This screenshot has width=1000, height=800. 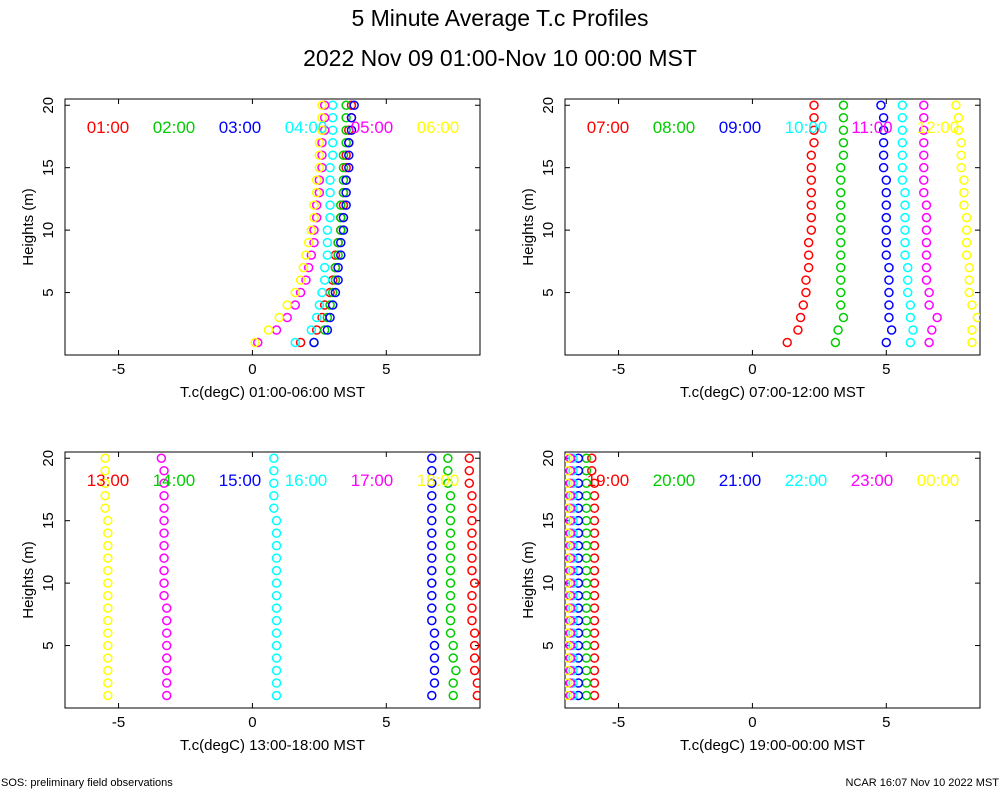 I want to click on x-tick-label: 5, so click(x=386, y=722).